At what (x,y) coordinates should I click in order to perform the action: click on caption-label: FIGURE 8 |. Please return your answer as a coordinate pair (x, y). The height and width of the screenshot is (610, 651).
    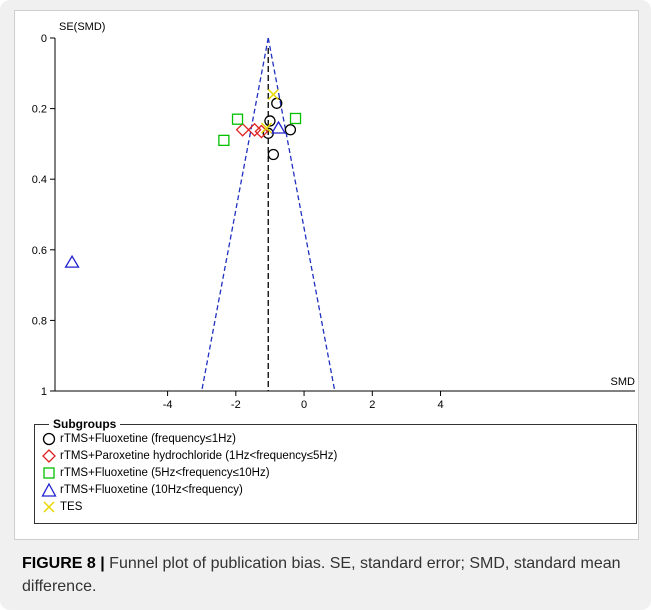
    Looking at the image, I should click on (63, 563).